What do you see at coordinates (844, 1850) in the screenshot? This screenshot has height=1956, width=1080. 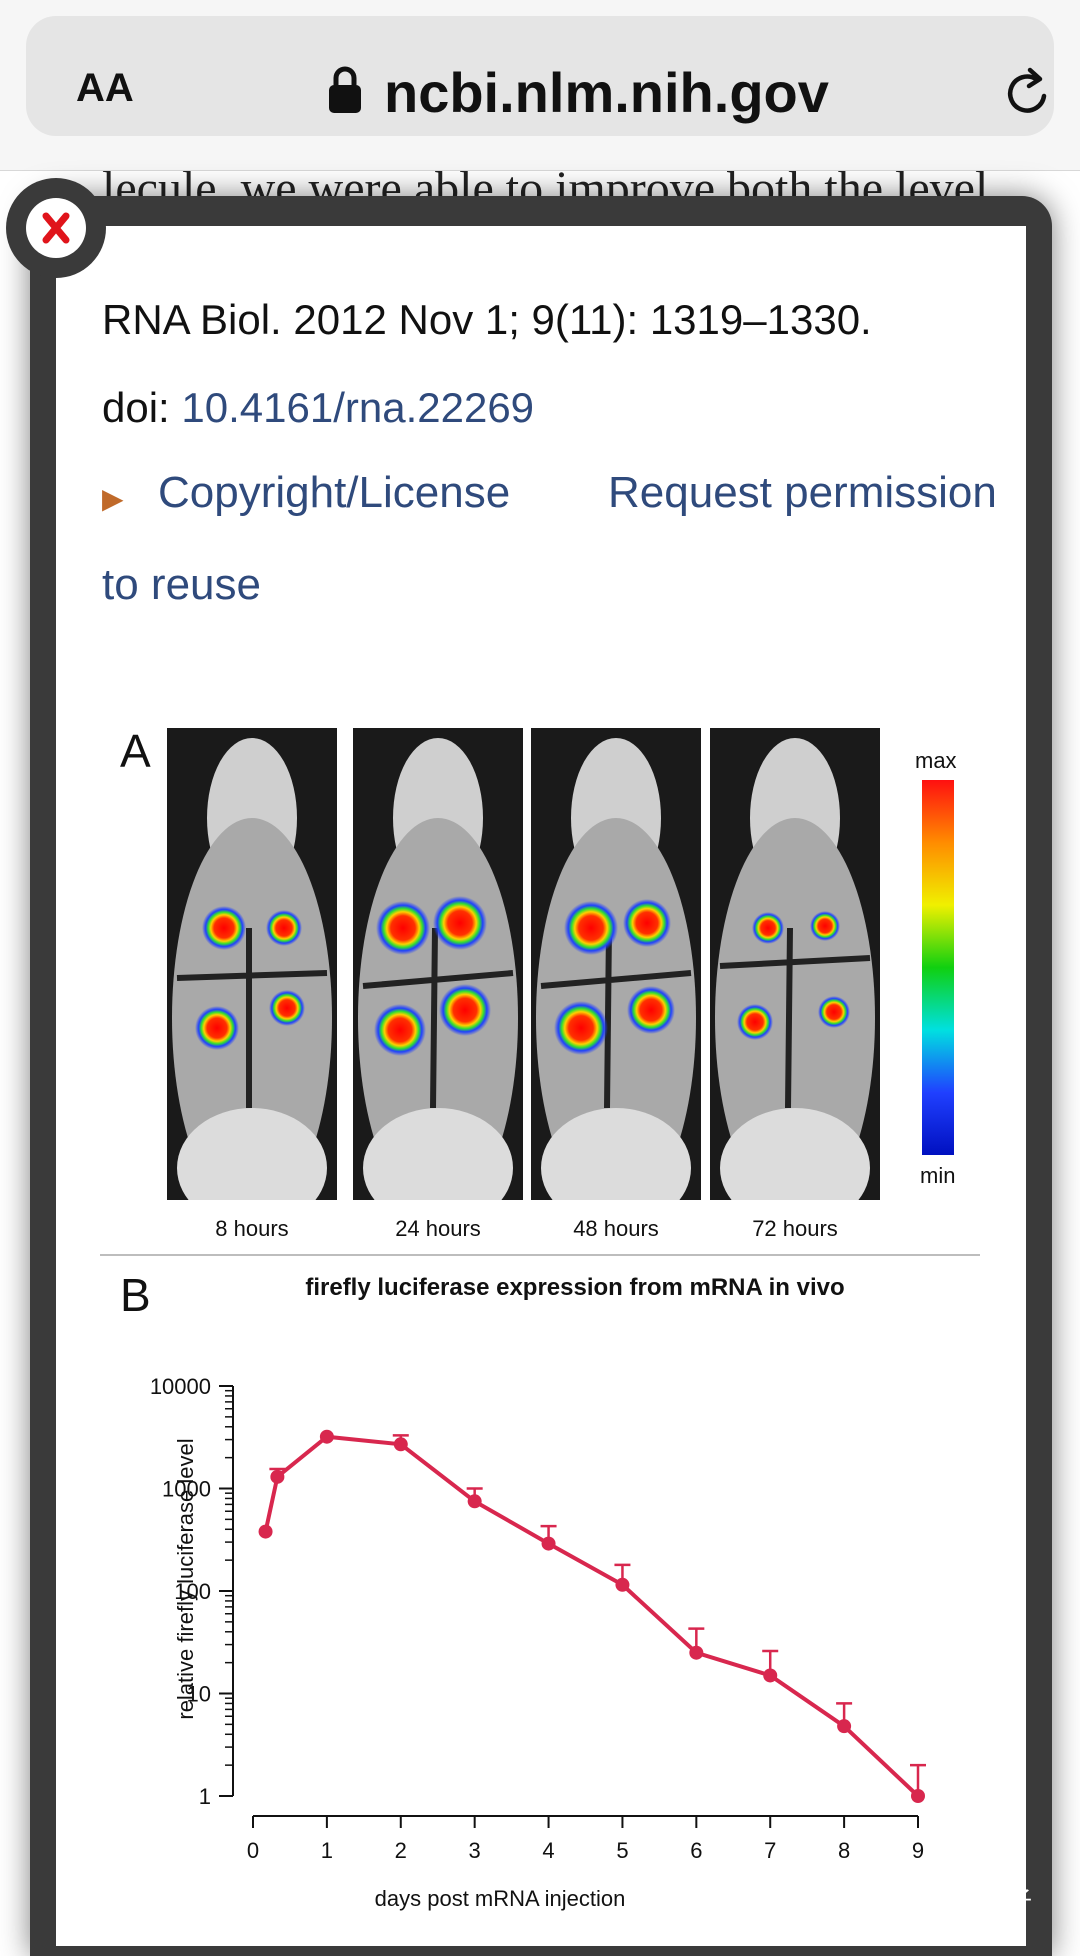 I see `x-tick-label: 8` at bounding box center [844, 1850].